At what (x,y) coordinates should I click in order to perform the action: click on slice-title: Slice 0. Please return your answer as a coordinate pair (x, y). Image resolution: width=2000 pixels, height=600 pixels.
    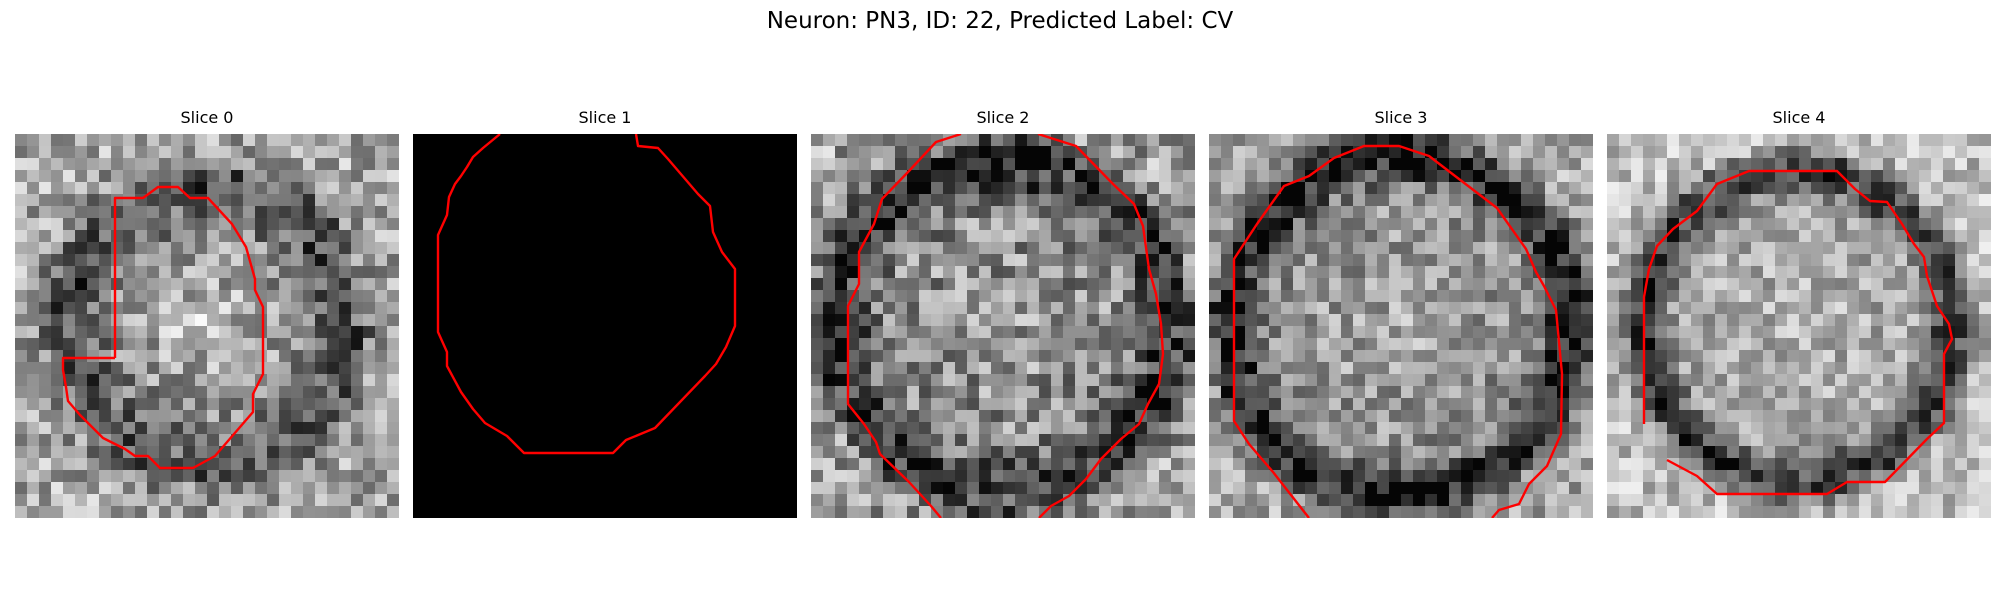
    Looking at the image, I should click on (207, 117).